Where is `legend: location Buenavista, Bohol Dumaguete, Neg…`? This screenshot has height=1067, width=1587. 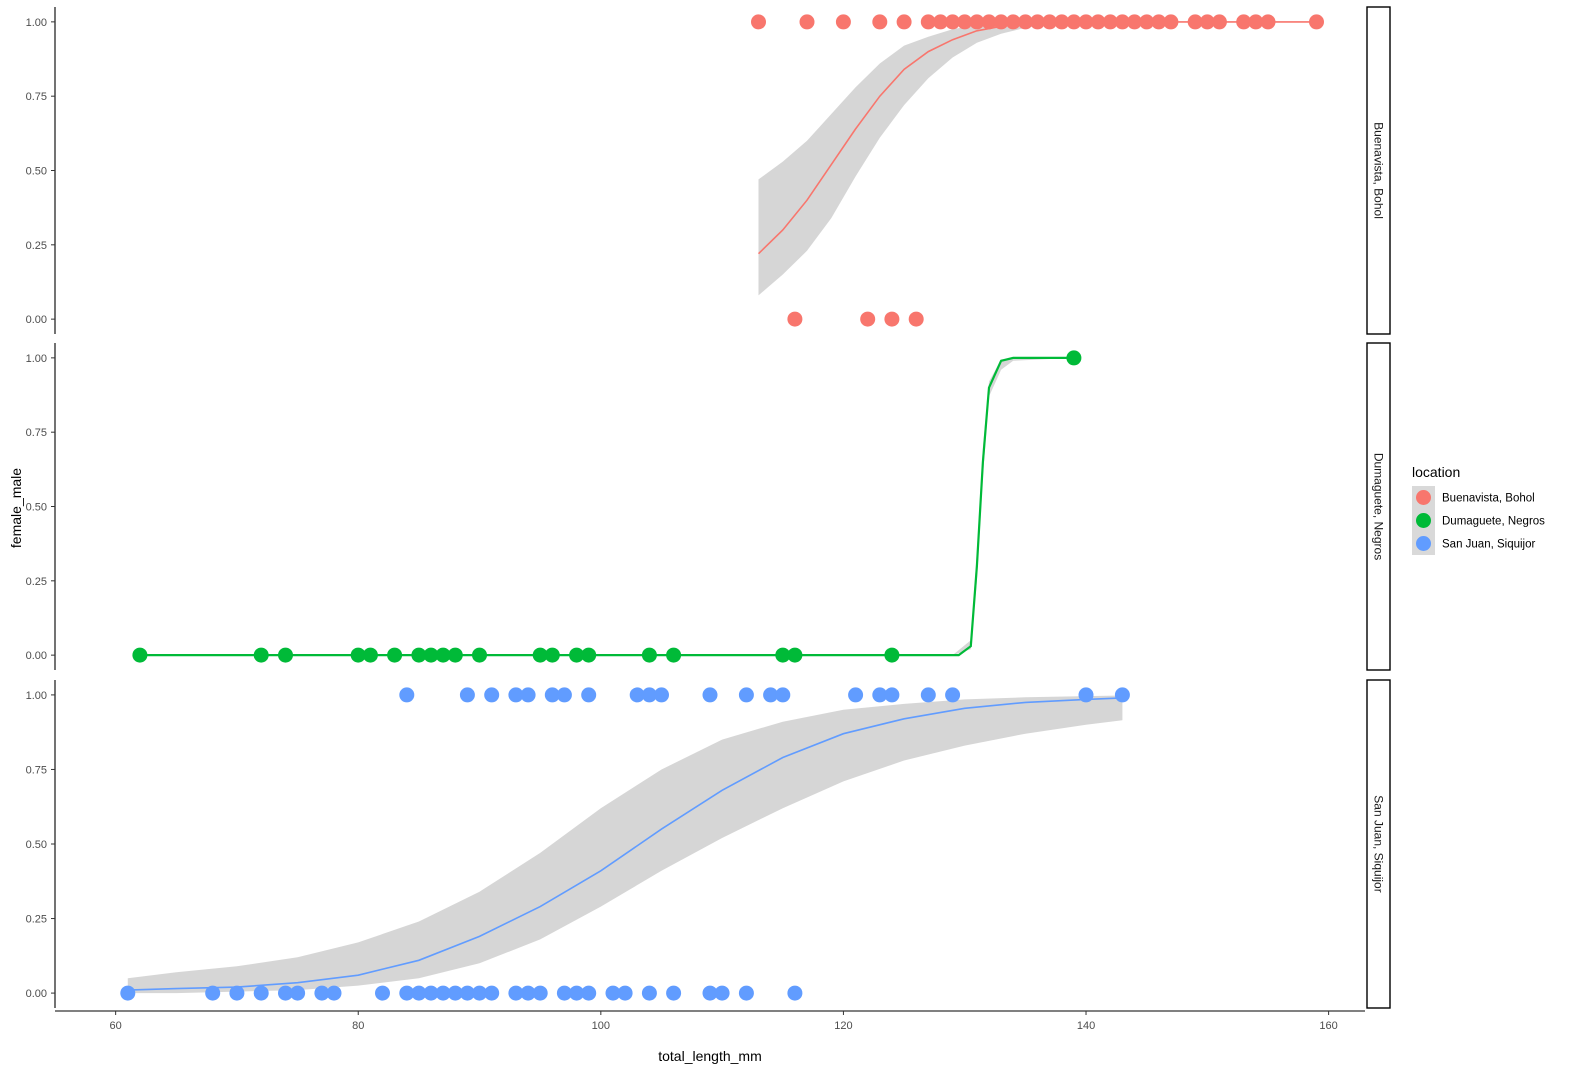
legend: location Buenavista, Bohol Dumaguete, Neg… is located at coordinates (1478, 509).